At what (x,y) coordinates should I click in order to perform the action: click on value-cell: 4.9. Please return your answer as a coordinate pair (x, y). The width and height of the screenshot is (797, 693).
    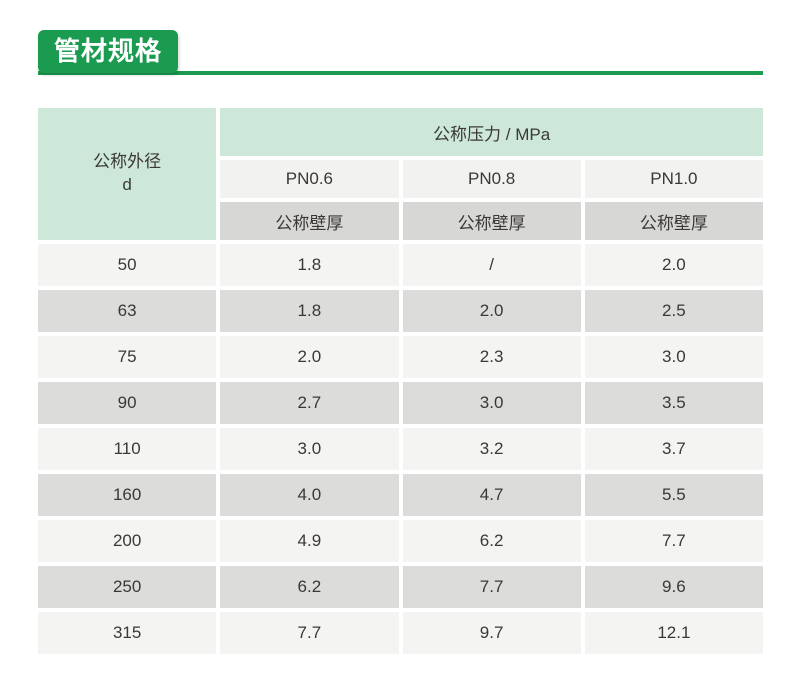
    Looking at the image, I should click on (309, 541).